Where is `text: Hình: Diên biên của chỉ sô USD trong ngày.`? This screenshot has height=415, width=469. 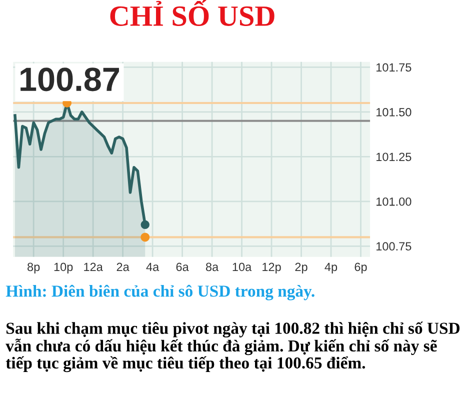
text: Hình: Diên biên của chỉ sô USD trong ngày. is located at coordinates (160, 292).